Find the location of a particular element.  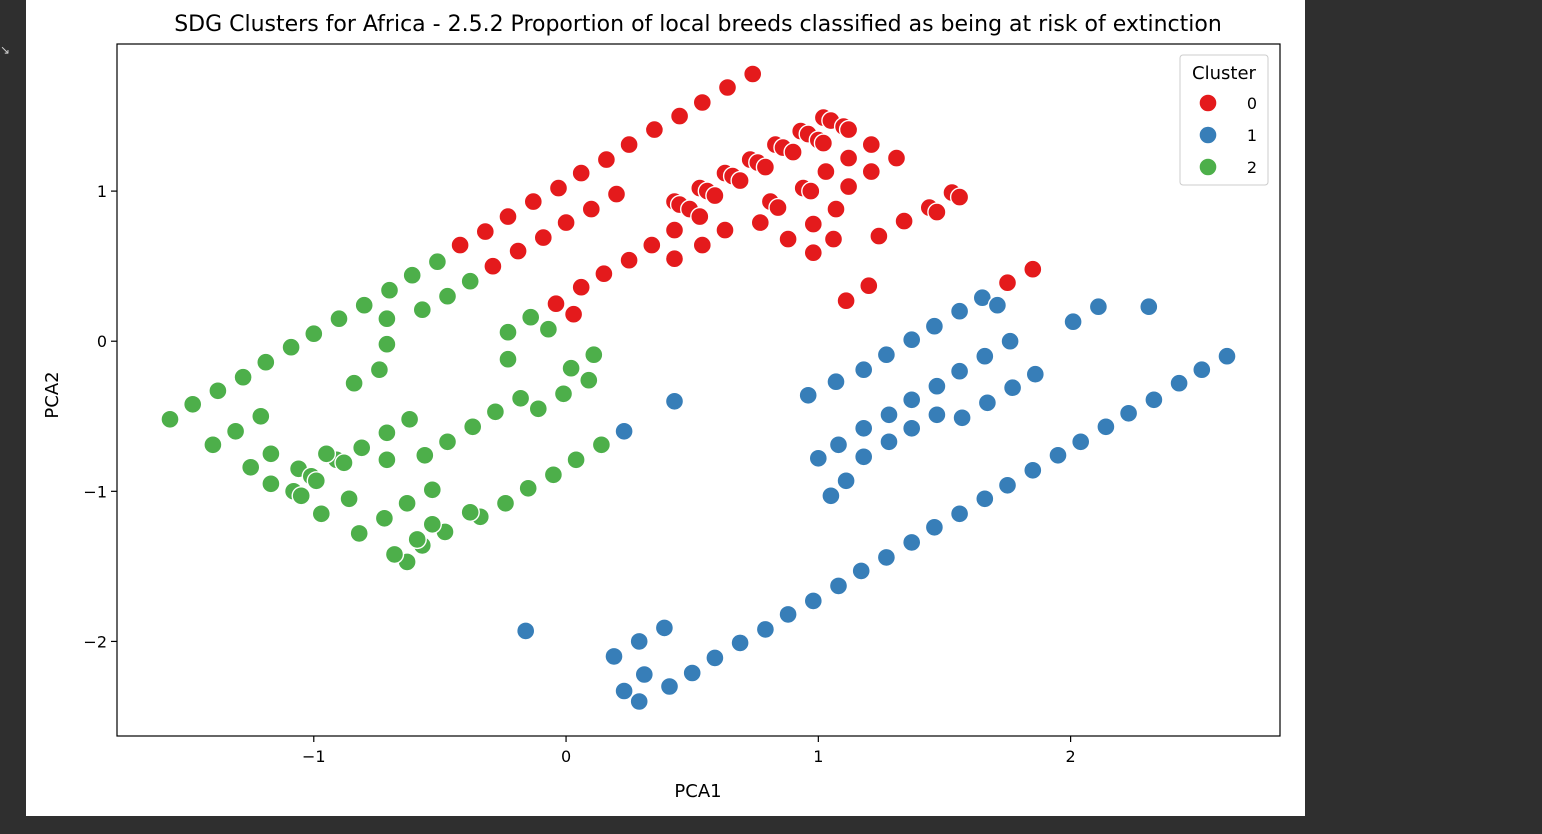

legend-box is located at coordinates (1224, 120).